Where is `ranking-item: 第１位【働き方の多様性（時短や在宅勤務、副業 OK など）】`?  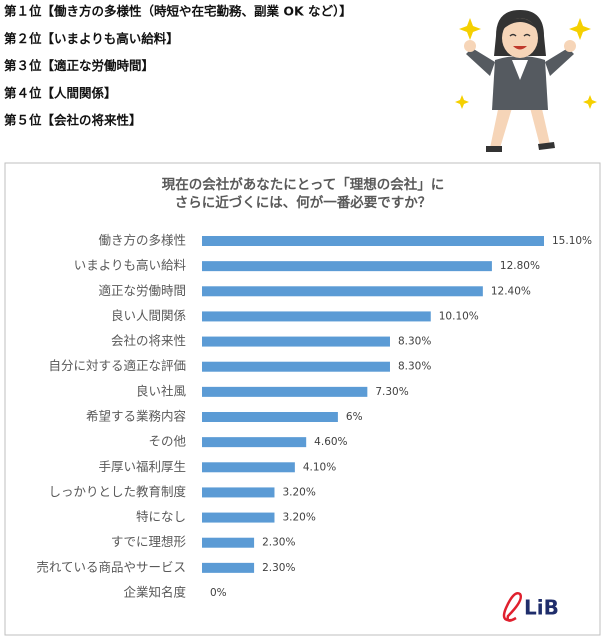
ranking-item: 第１位【働き方の多様性（時短や在宅勤務、副業 OK など）】 is located at coordinates (178, 11).